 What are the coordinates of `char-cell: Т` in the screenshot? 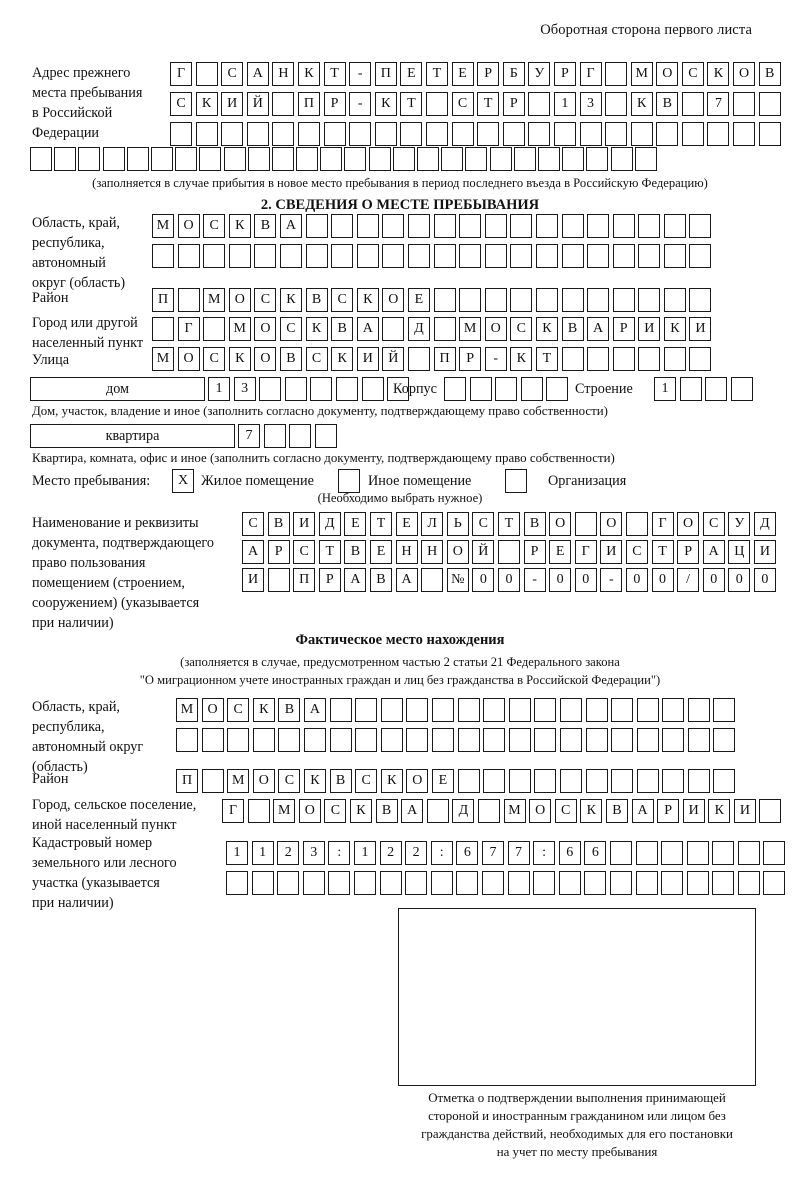 It's located at (329, 552).